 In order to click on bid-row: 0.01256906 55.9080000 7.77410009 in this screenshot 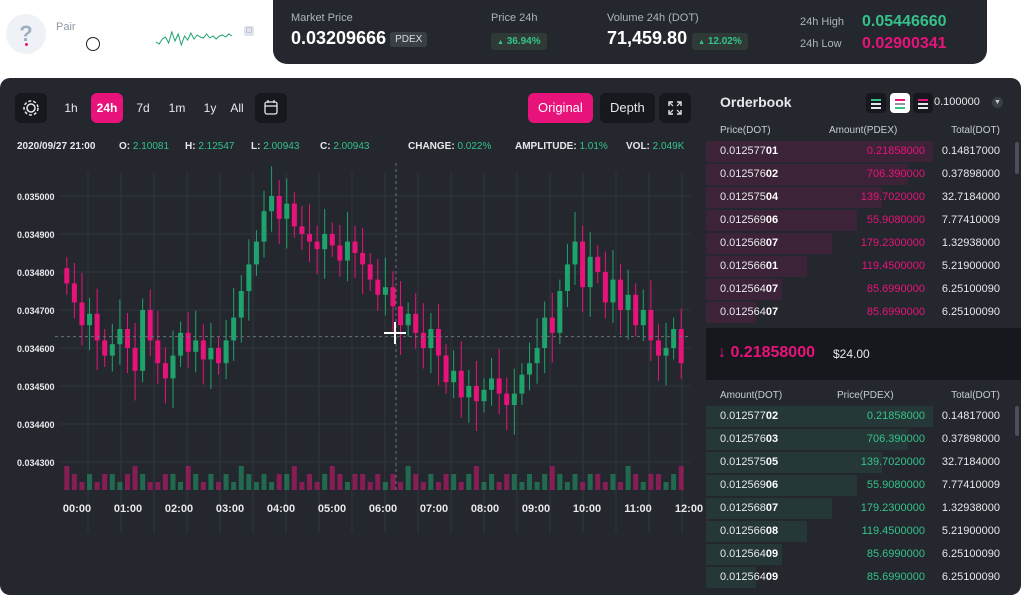, I will do `click(863, 485)`.